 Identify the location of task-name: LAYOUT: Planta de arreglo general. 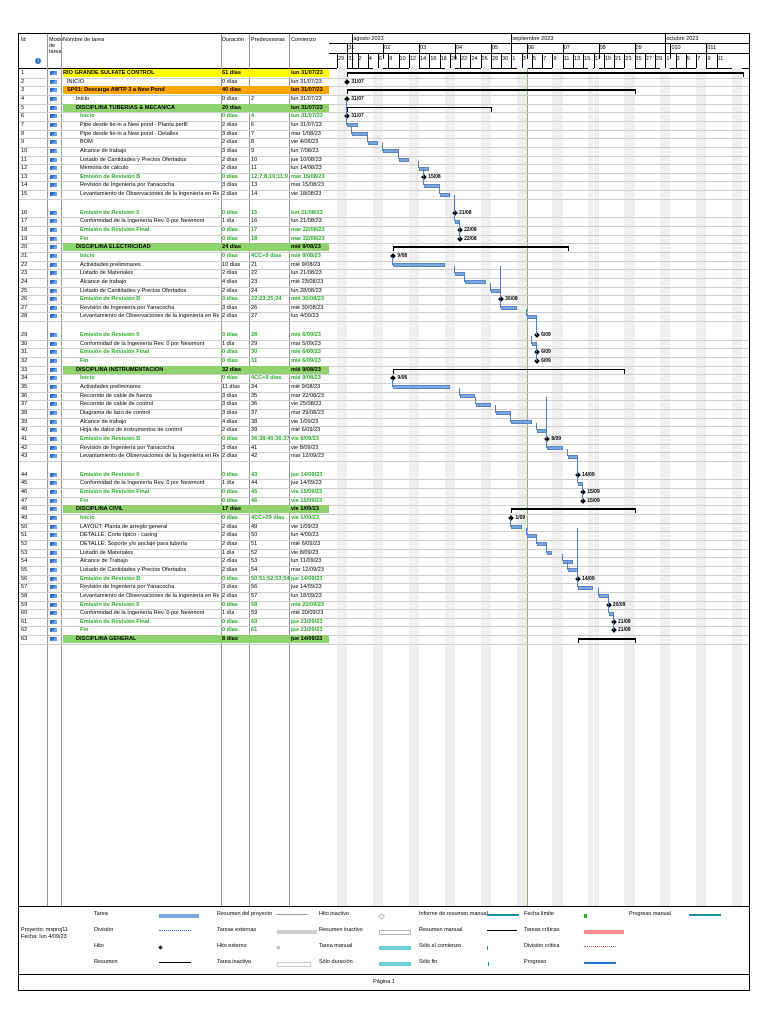
(124, 526).